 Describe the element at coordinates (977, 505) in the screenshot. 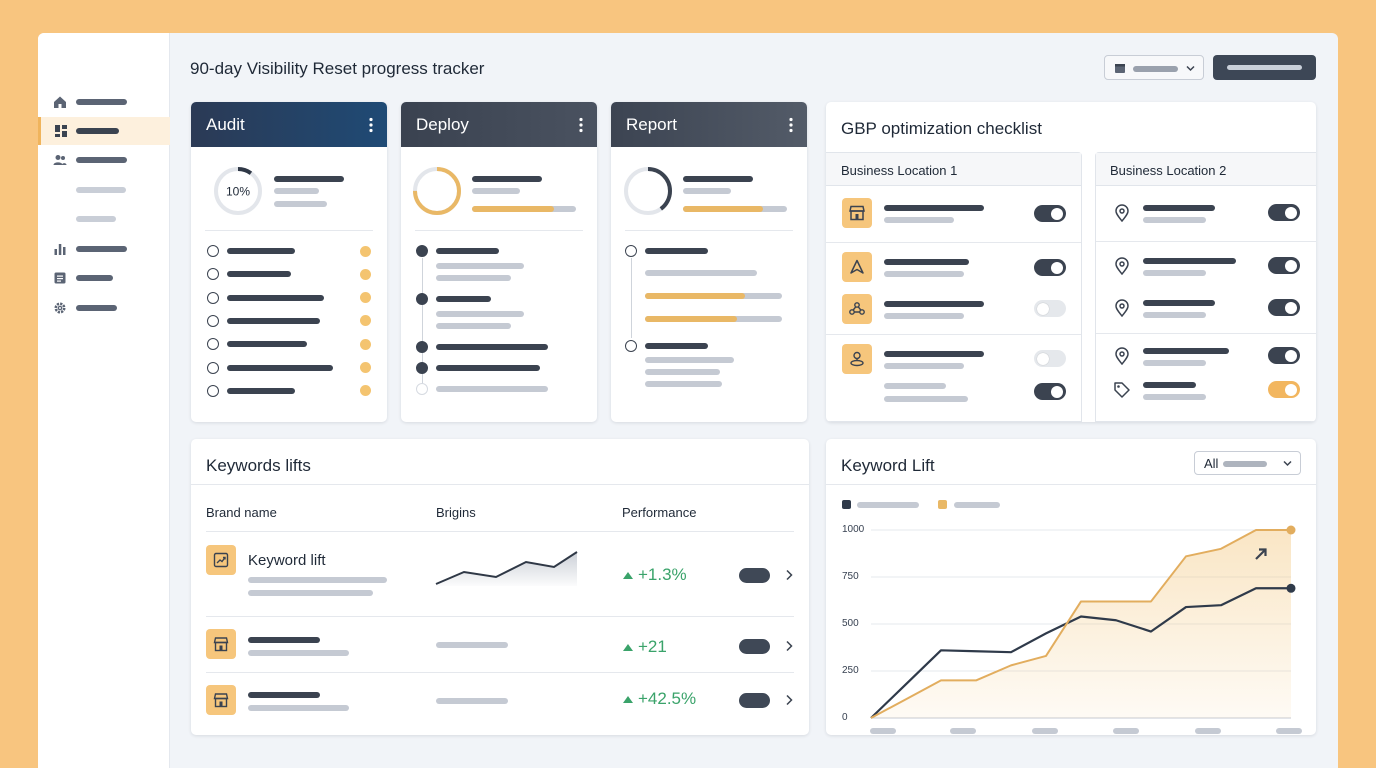

I see `legend-label` at that location.